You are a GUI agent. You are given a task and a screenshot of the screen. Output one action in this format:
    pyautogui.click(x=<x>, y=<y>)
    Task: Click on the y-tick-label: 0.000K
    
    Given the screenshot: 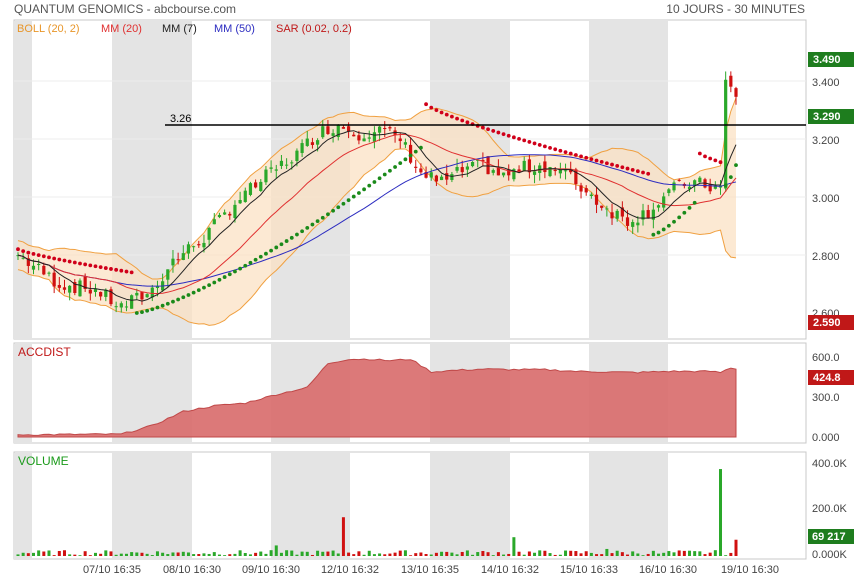 What is the action you would take?
    pyautogui.click(x=830, y=555)
    